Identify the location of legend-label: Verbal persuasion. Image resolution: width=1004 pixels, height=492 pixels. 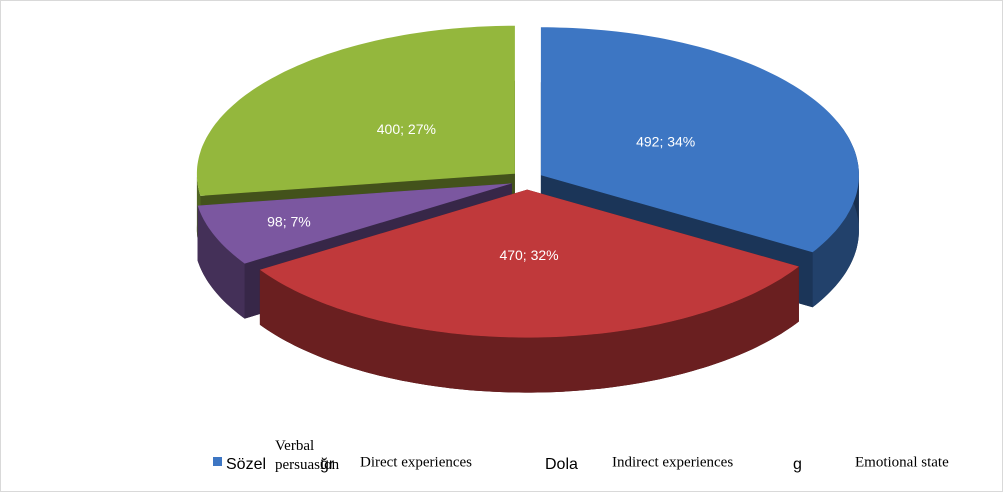
(307, 455).